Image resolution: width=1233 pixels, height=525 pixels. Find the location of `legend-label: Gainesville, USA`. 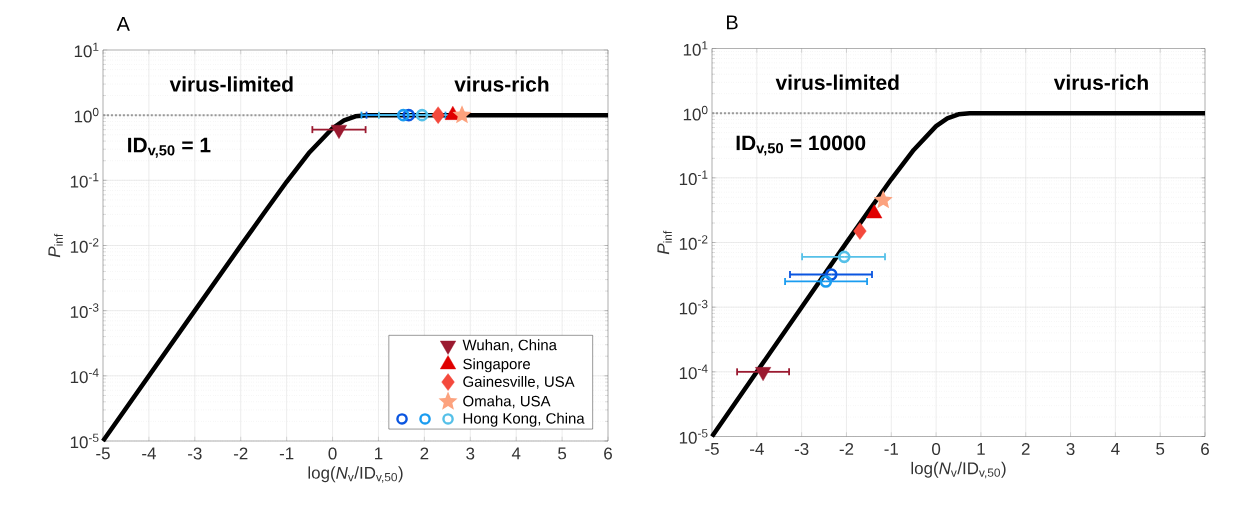

legend-label: Gainesville, USA is located at coordinates (519, 382).